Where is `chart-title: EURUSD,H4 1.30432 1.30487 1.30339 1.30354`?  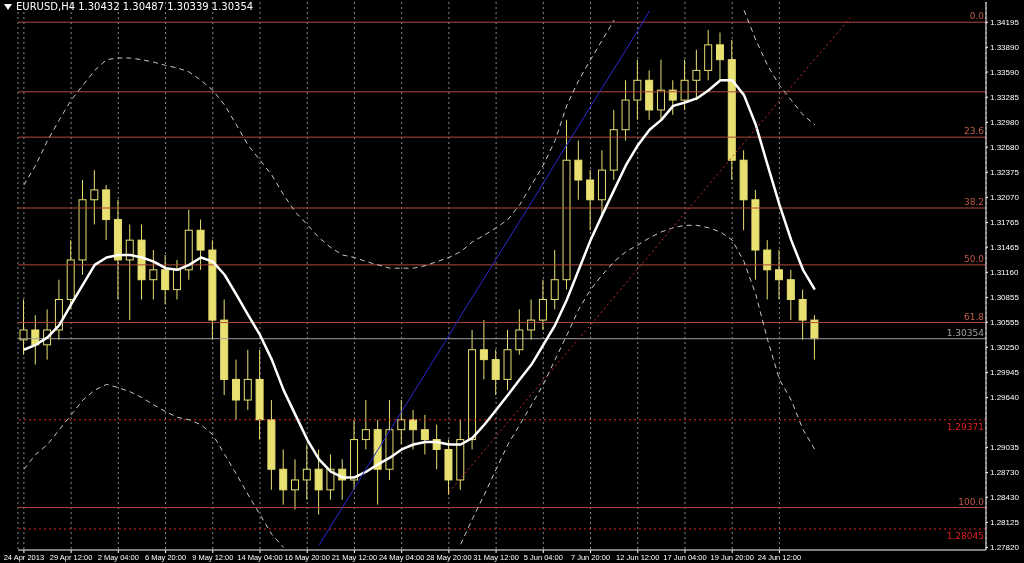
chart-title: EURUSD,H4 1.30432 1.30487 1.30339 1.30354 is located at coordinates (135, 6).